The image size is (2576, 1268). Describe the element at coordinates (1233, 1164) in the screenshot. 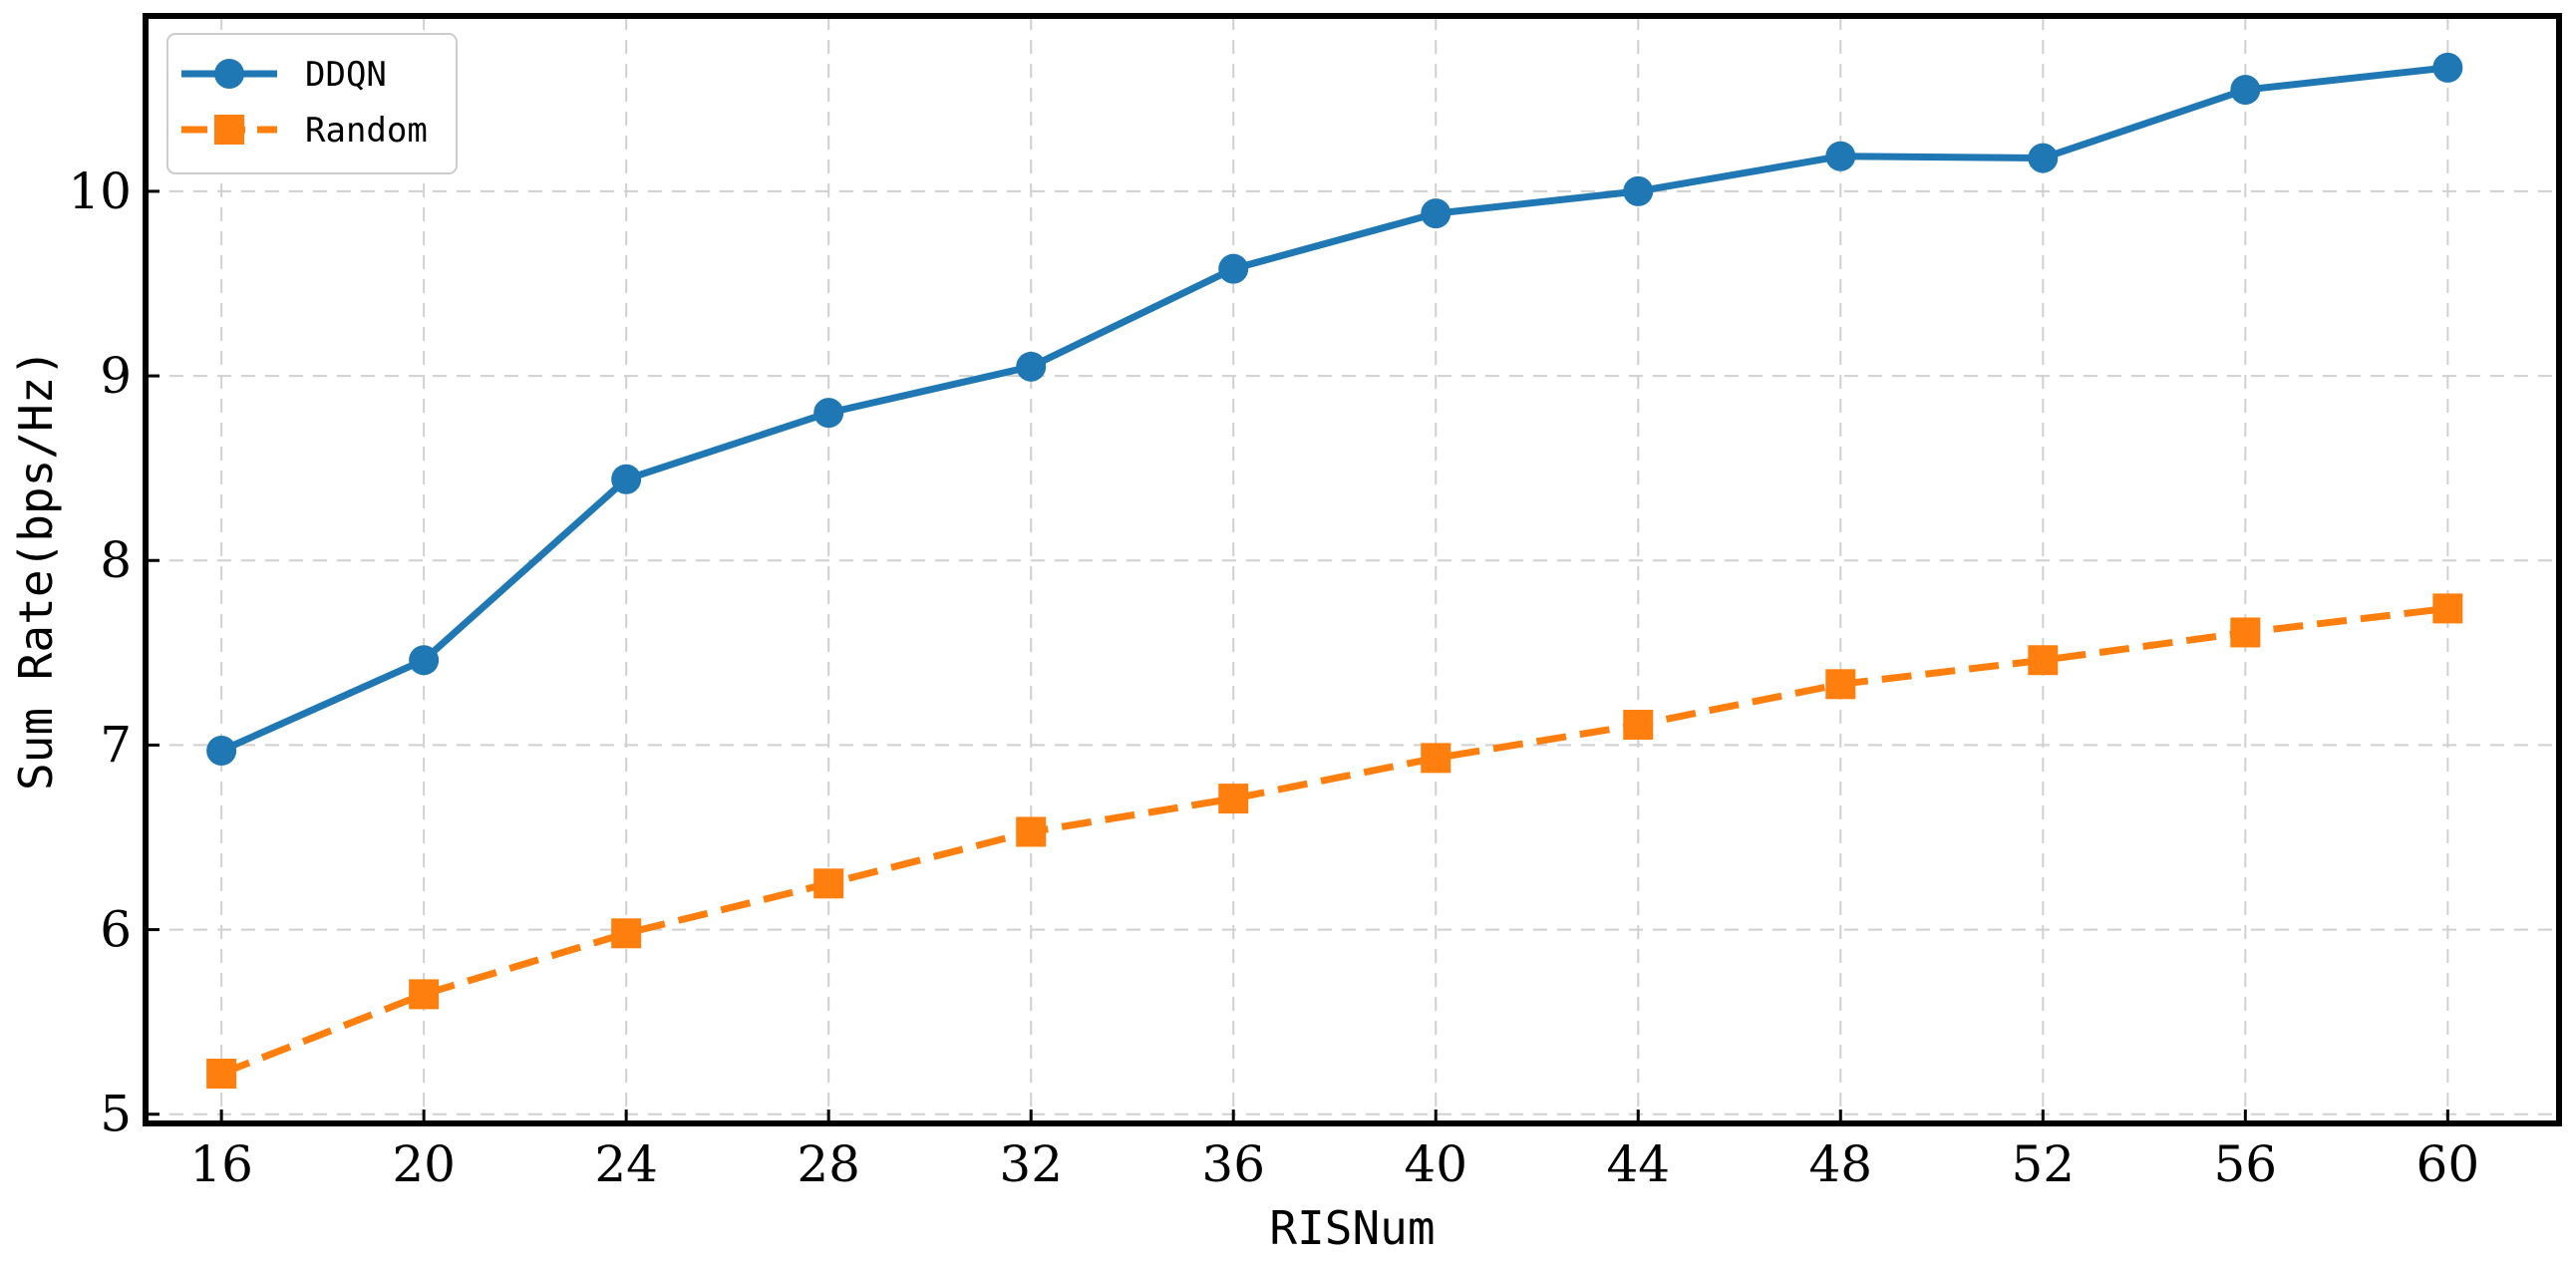

I see `x-tick-label: 36` at that location.